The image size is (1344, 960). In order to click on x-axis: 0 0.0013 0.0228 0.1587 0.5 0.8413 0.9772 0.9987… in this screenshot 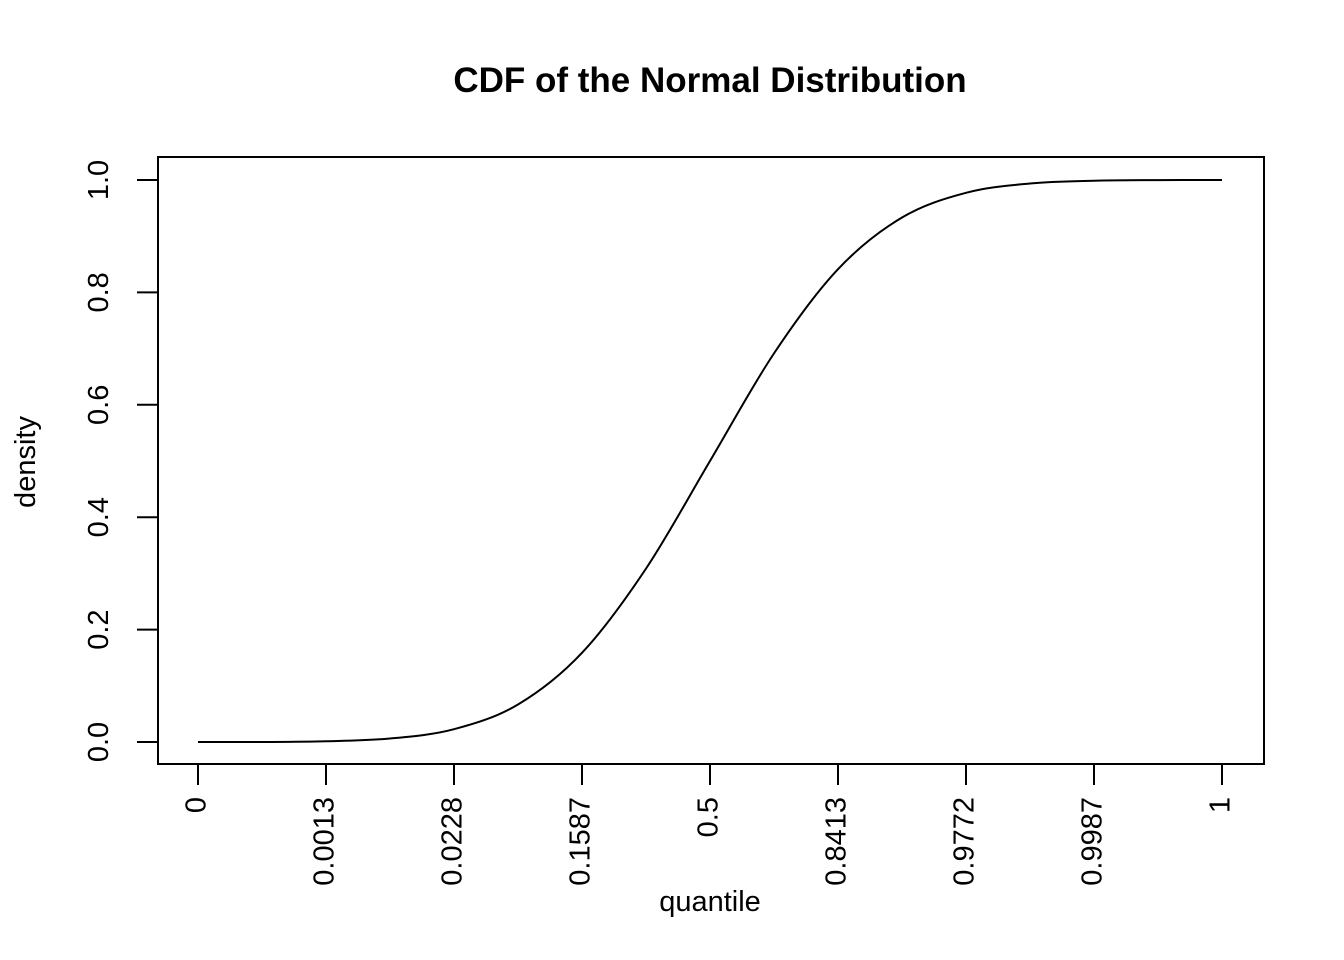, I will do `click(709, 824)`.